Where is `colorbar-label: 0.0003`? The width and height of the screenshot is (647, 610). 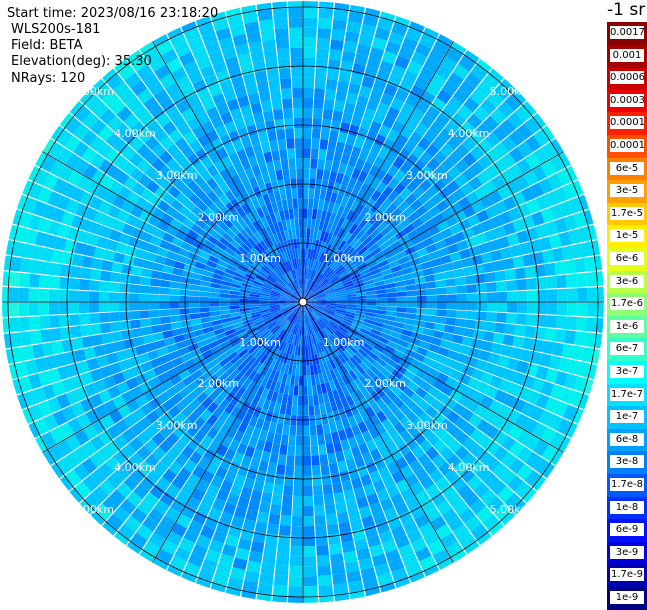 colorbar-label: 0.0003 is located at coordinates (627, 100).